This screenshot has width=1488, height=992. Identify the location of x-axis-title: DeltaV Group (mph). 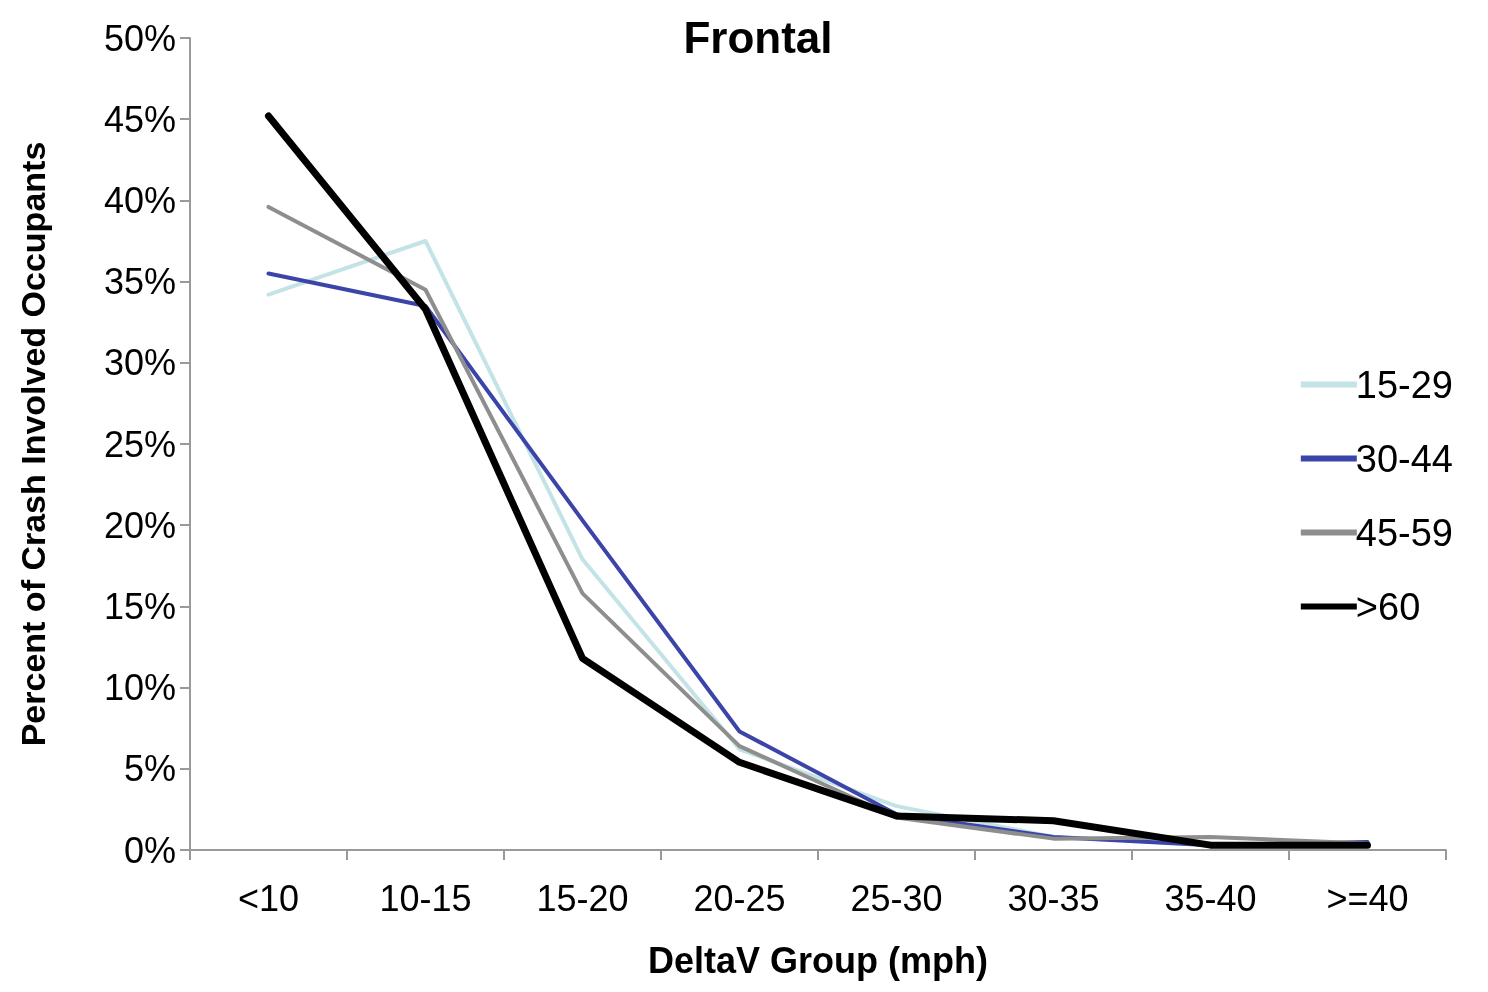
(818, 960).